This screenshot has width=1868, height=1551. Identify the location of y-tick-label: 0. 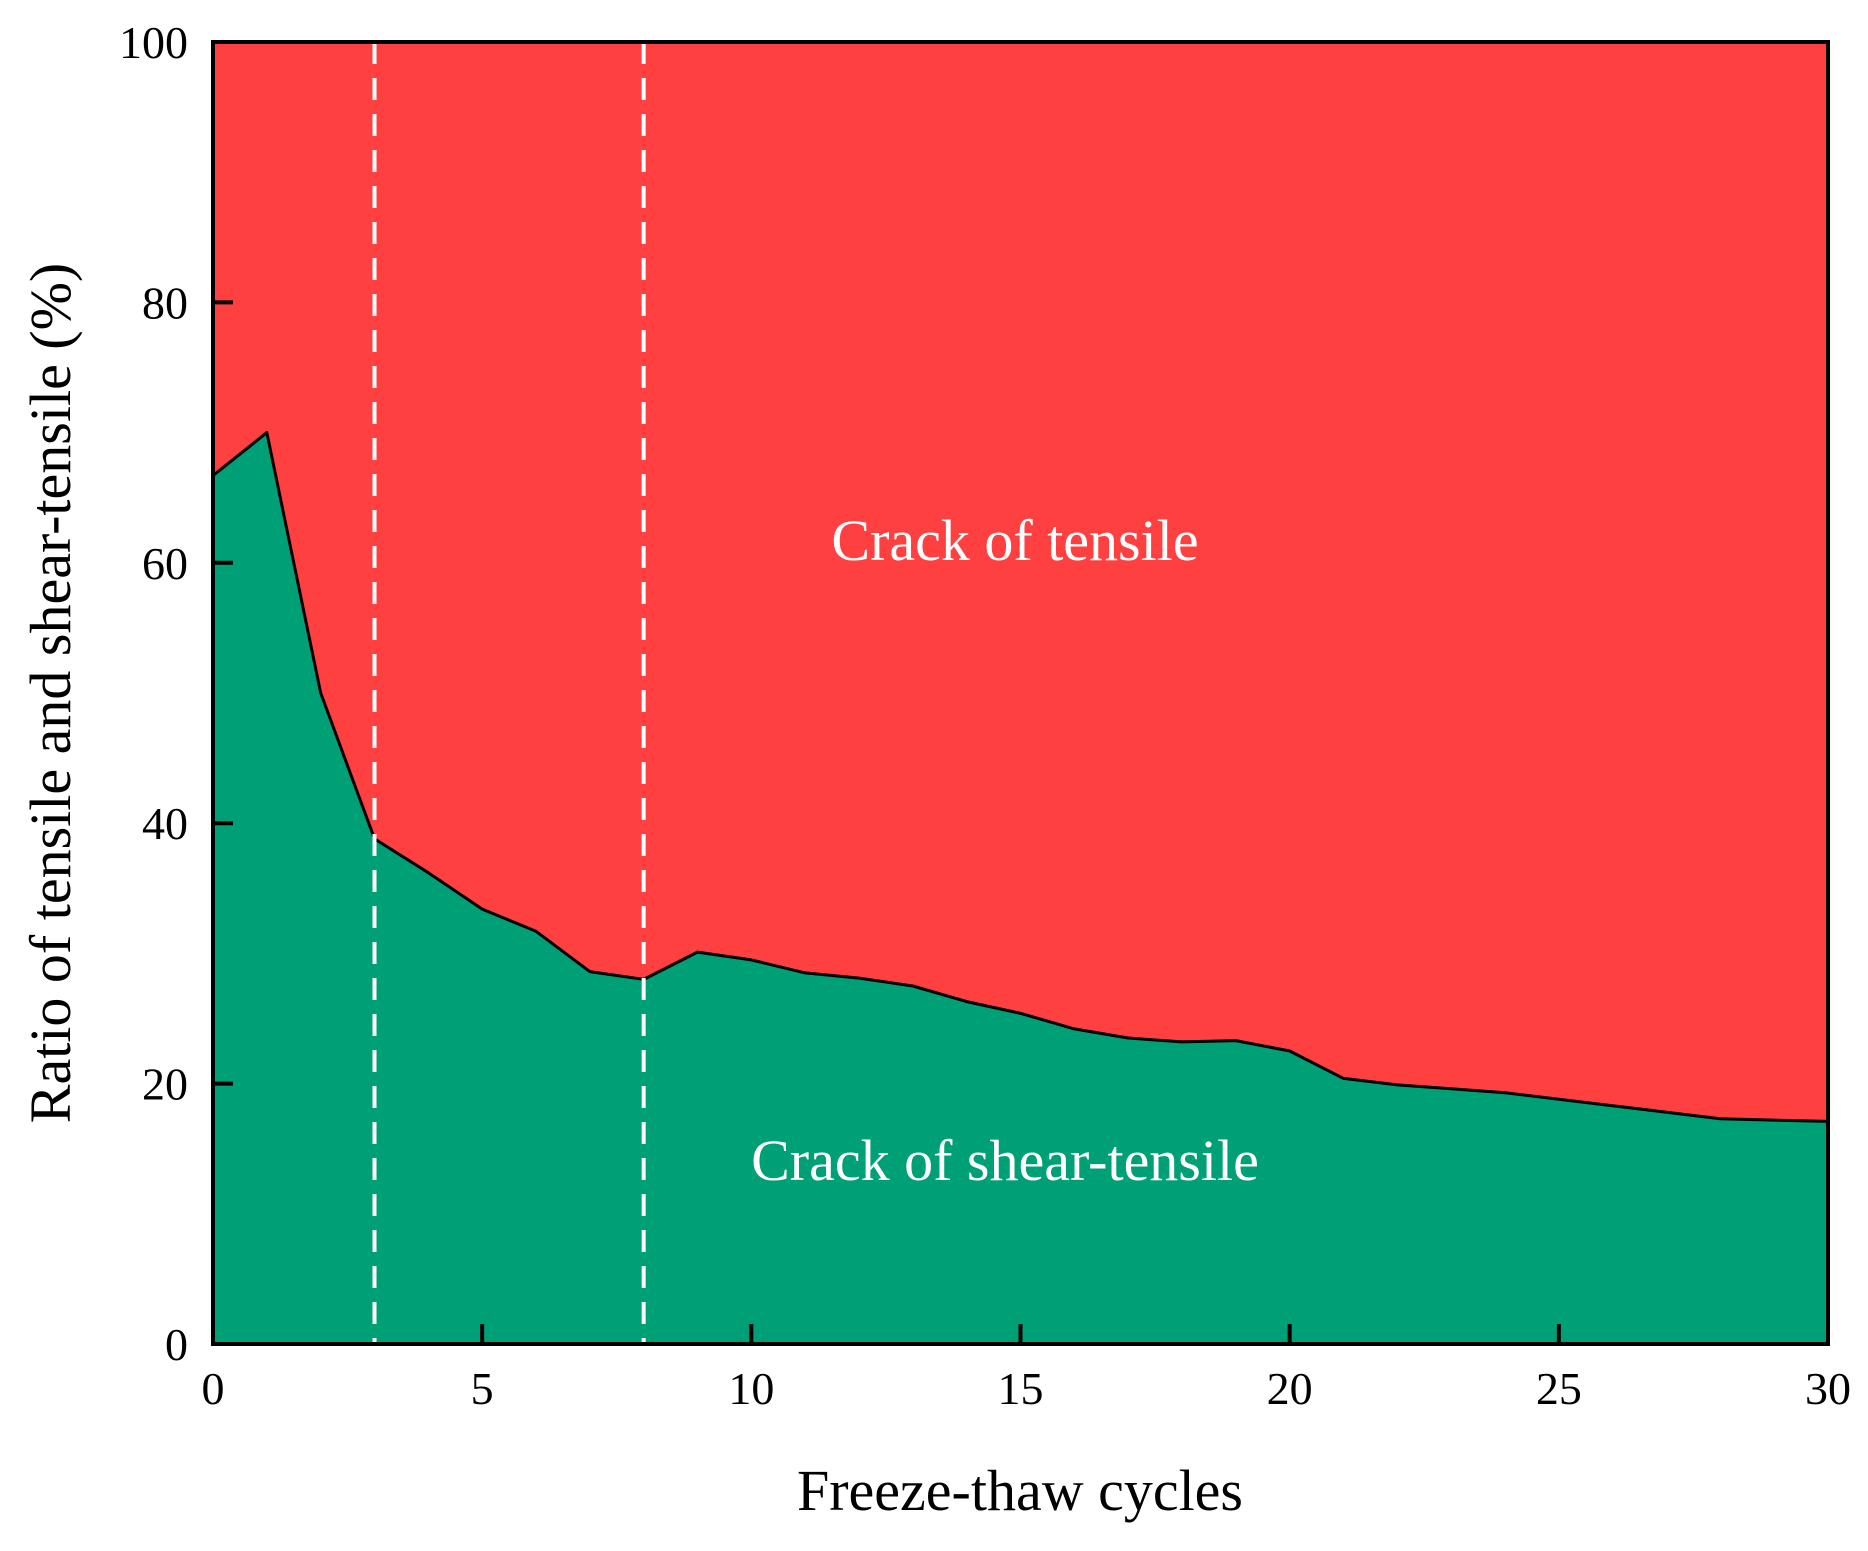
(176, 1344).